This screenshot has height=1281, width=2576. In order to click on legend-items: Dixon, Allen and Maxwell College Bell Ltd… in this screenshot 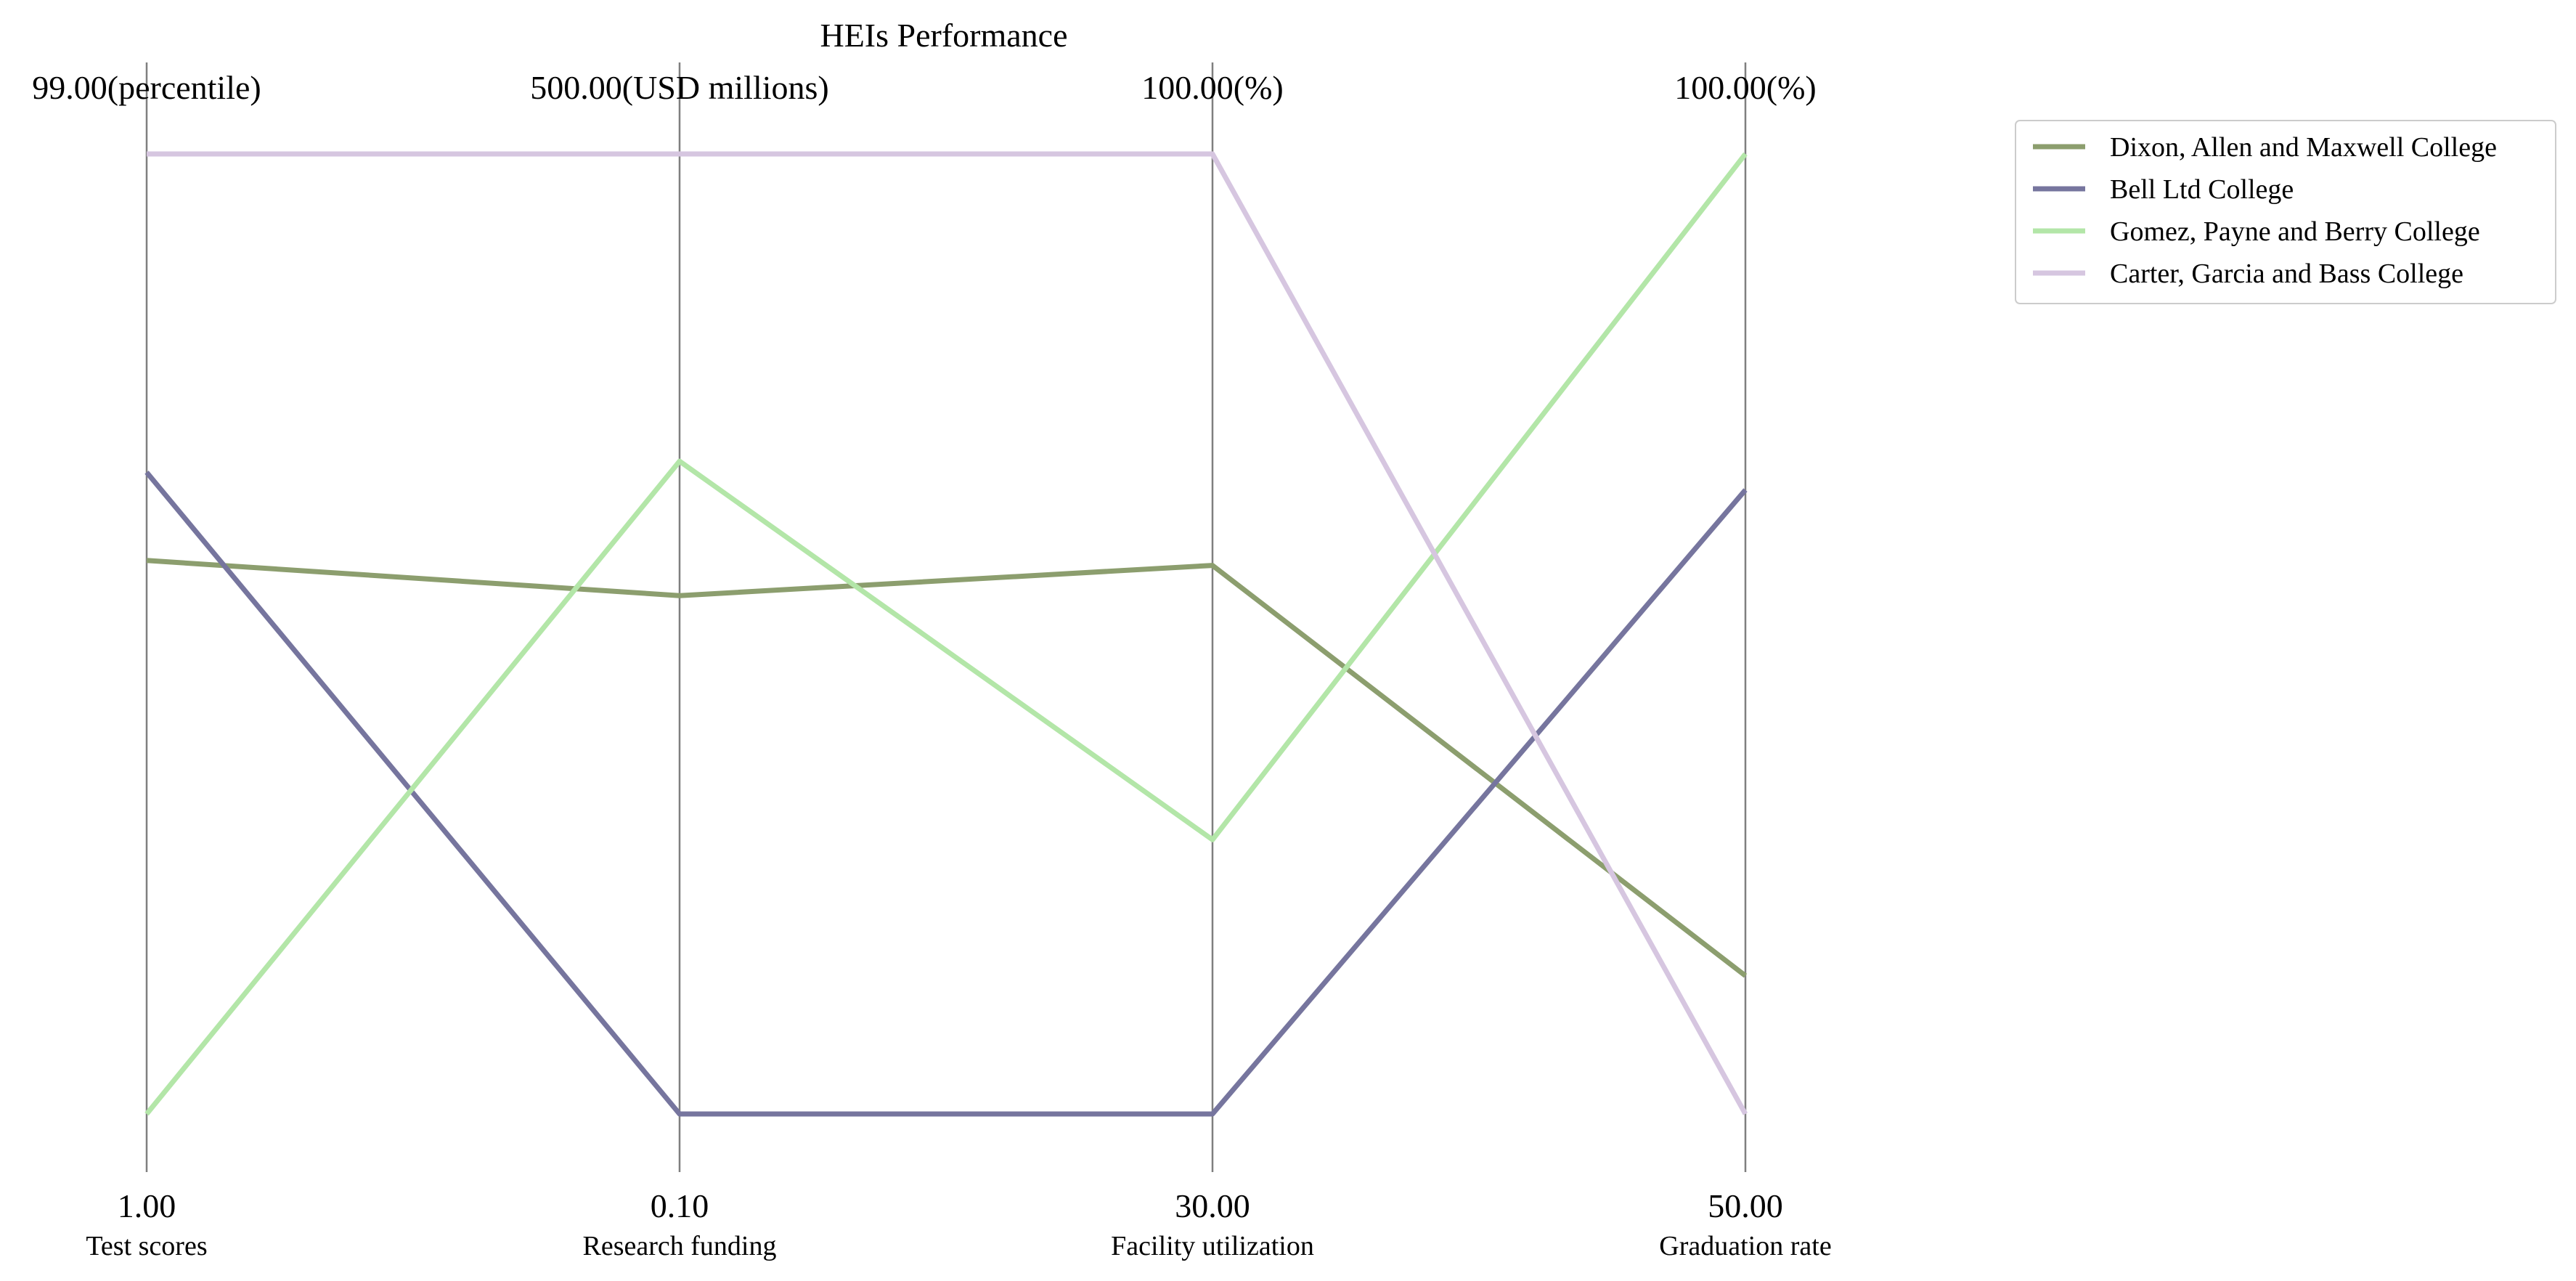, I will do `click(2265, 210)`.